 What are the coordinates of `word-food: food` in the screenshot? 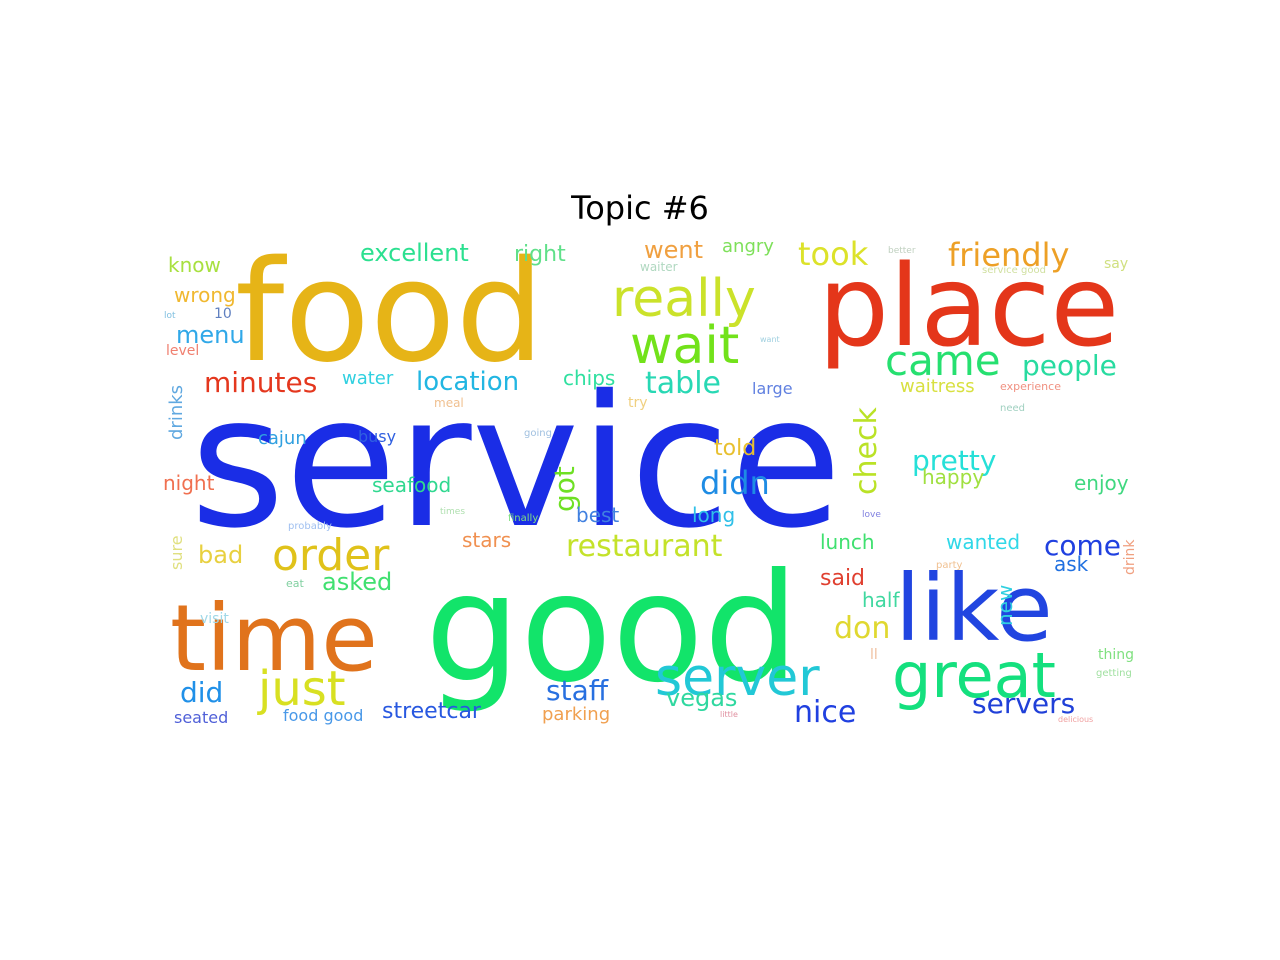 It's located at (389, 312).